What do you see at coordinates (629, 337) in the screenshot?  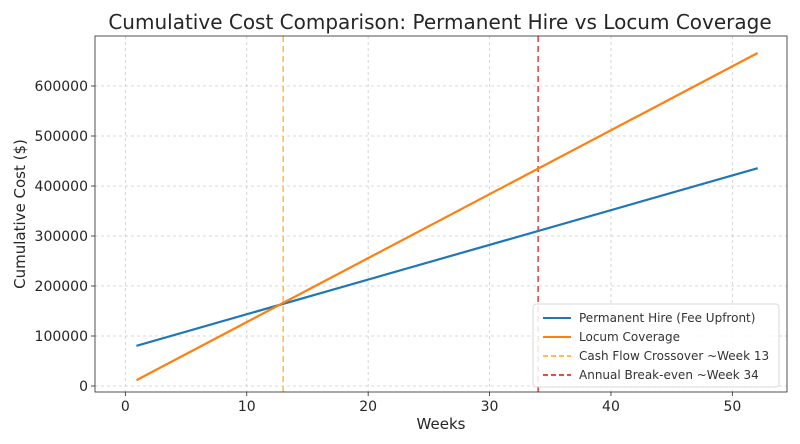 I see `legend-entry-series-label: Locum Coverage` at bounding box center [629, 337].